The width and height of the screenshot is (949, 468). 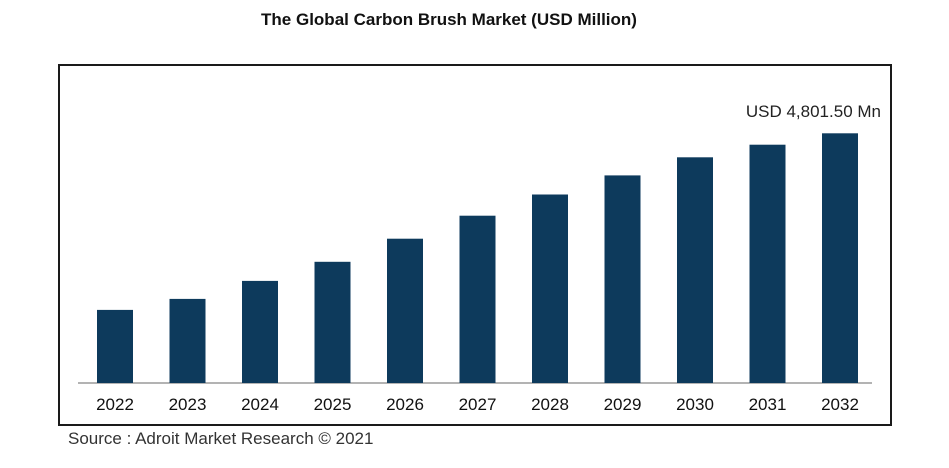 What do you see at coordinates (187, 340) in the screenshot?
I see `bar-2023` at bounding box center [187, 340].